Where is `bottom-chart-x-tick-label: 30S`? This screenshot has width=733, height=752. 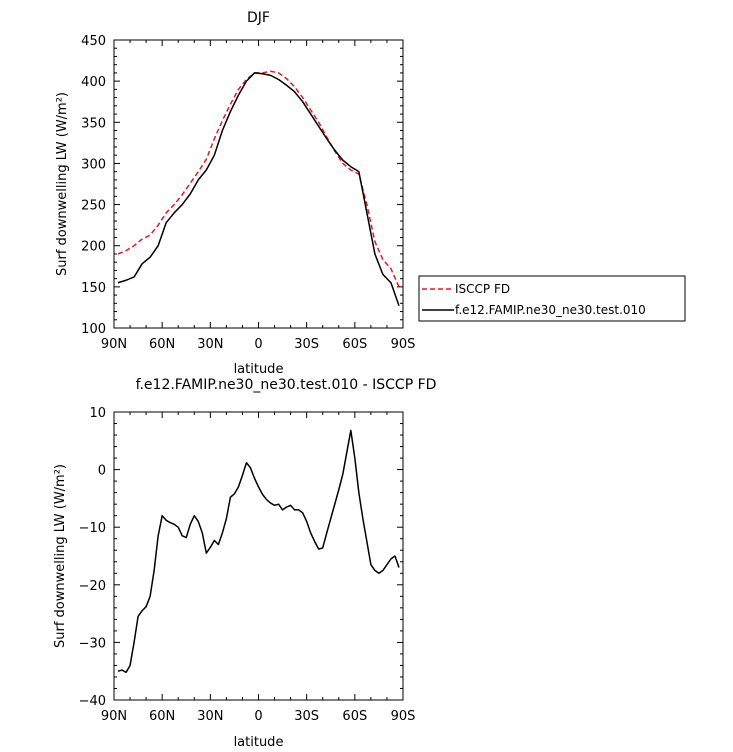 bottom-chart-x-tick-label: 30S is located at coordinates (306, 716).